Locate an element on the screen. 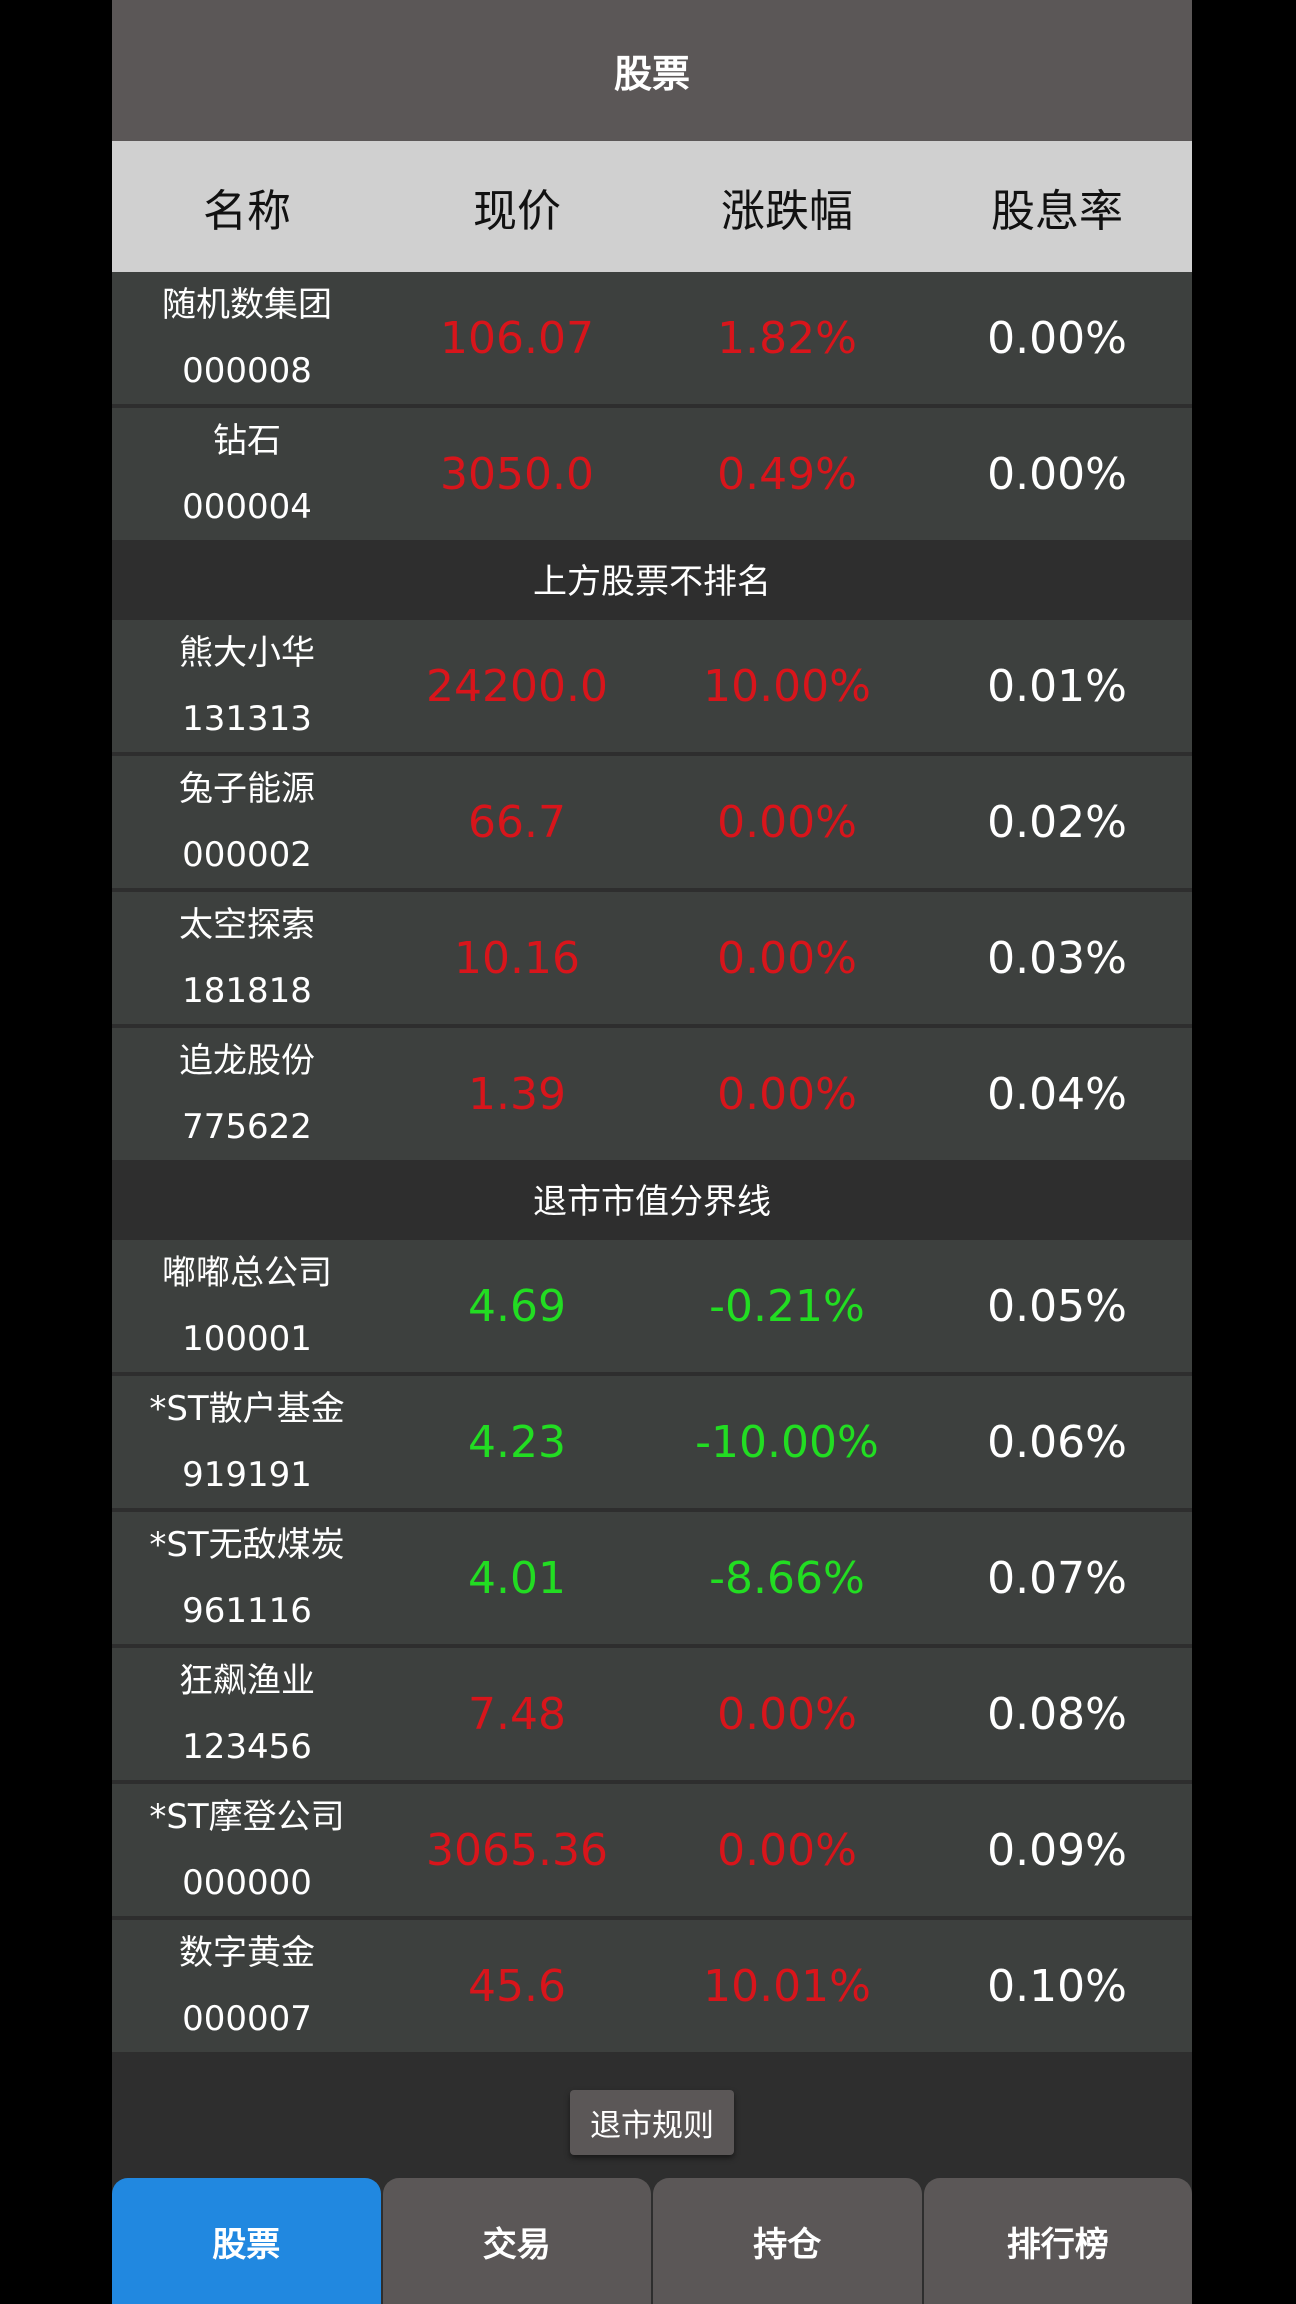 The height and width of the screenshot is (2304, 1296). stock-price: 10.16 is located at coordinates (517, 958).